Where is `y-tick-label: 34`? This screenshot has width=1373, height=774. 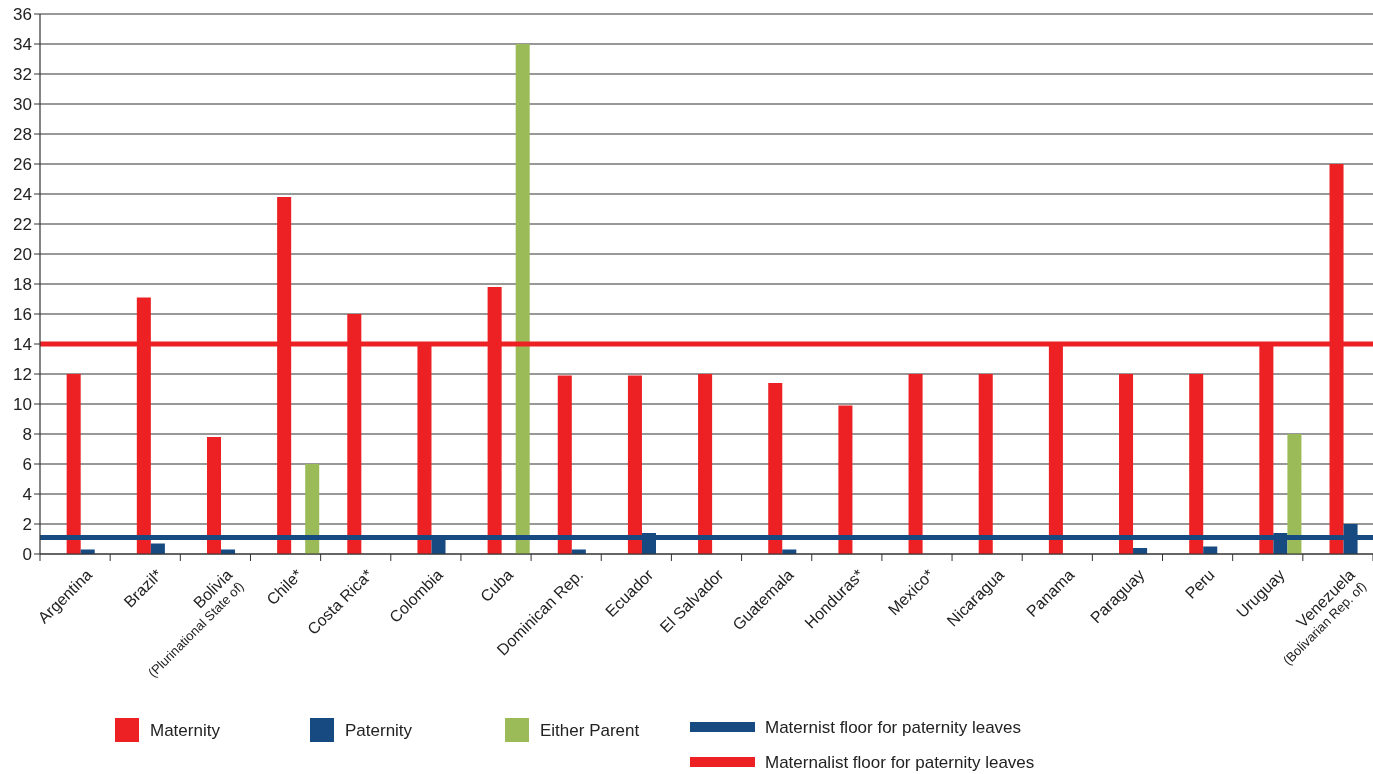 y-tick-label: 34 is located at coordinates (22, 44).